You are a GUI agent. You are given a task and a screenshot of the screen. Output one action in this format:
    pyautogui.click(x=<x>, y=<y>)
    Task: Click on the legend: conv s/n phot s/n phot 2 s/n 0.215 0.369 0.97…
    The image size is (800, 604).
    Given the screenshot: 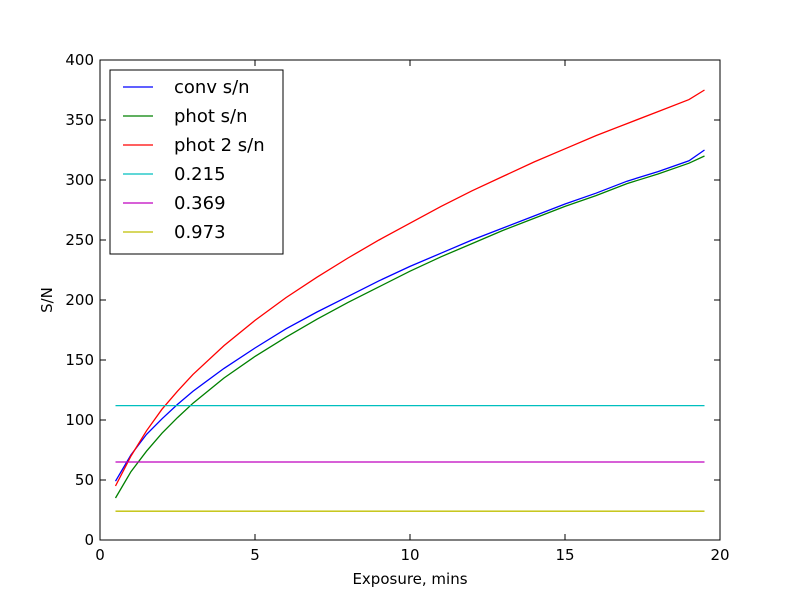 What is the action you would take?
    pyautogui.click(x=196, y=162)
    